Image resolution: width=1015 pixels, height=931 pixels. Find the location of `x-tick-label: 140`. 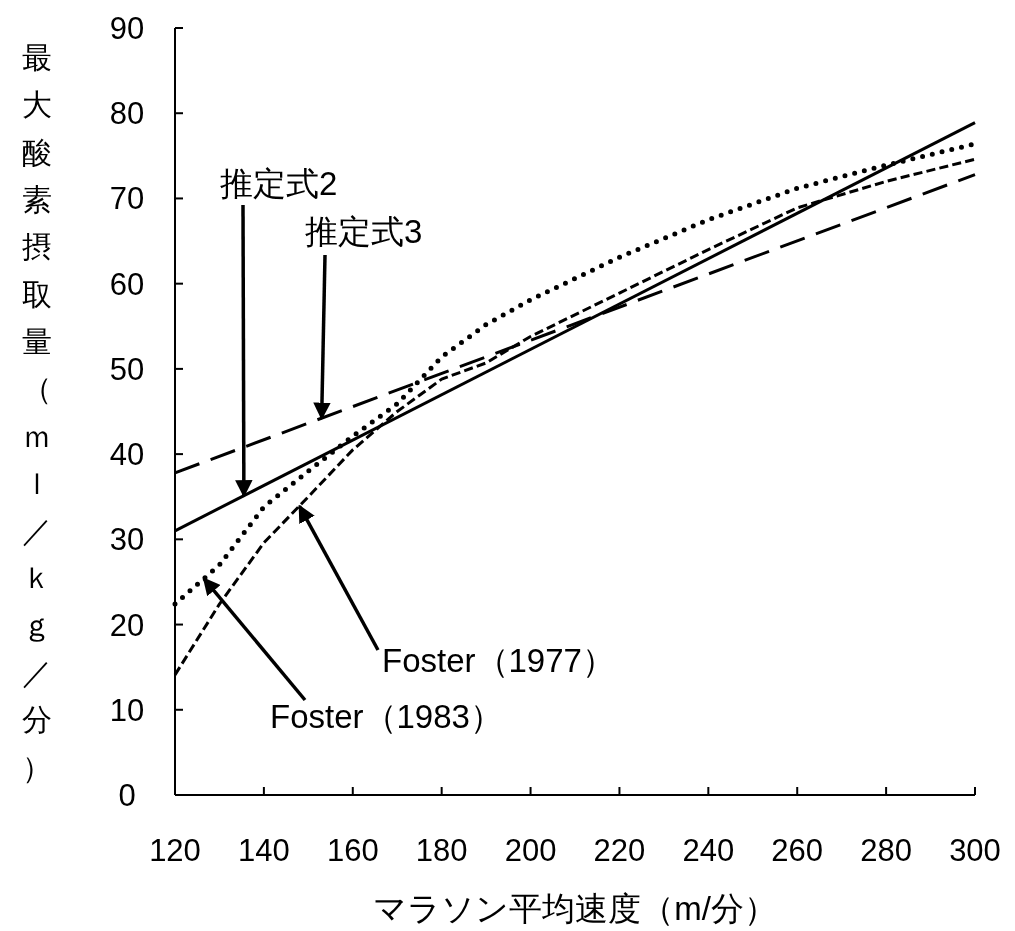

x-tick-label: 140 is located at coordinates (264, 850).